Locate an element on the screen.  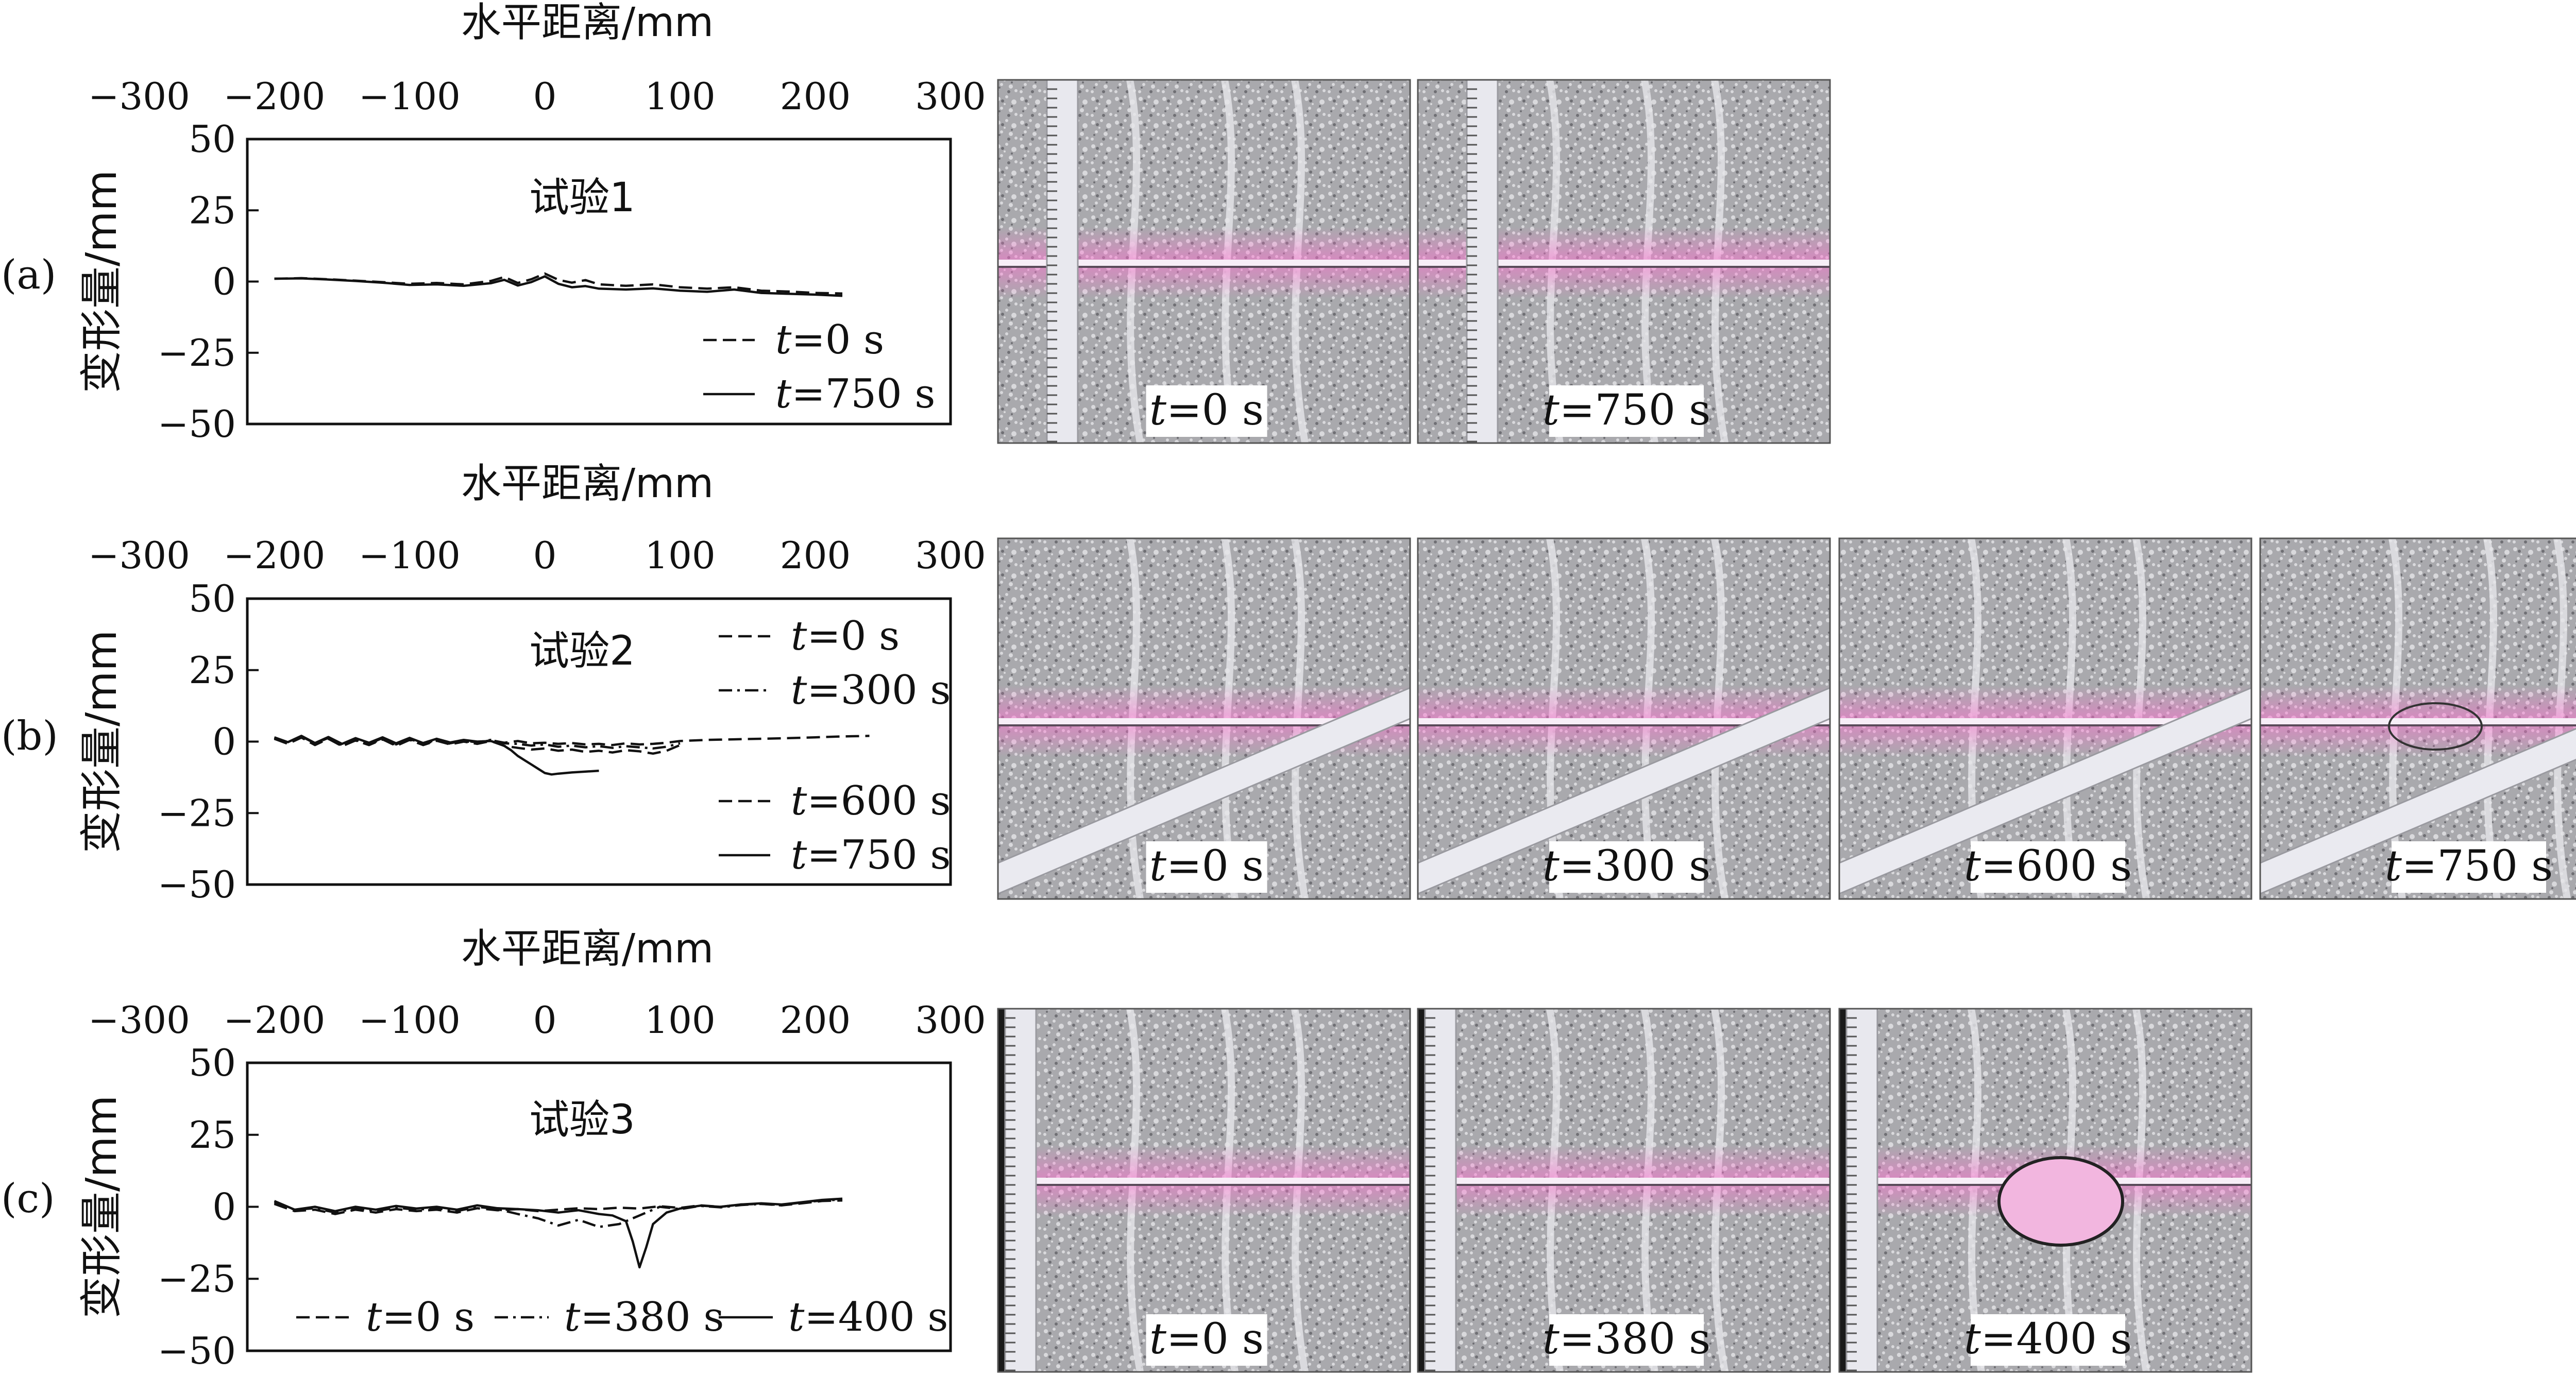
legend-label-3: t=400 s is located at coordinates (868, 1317).